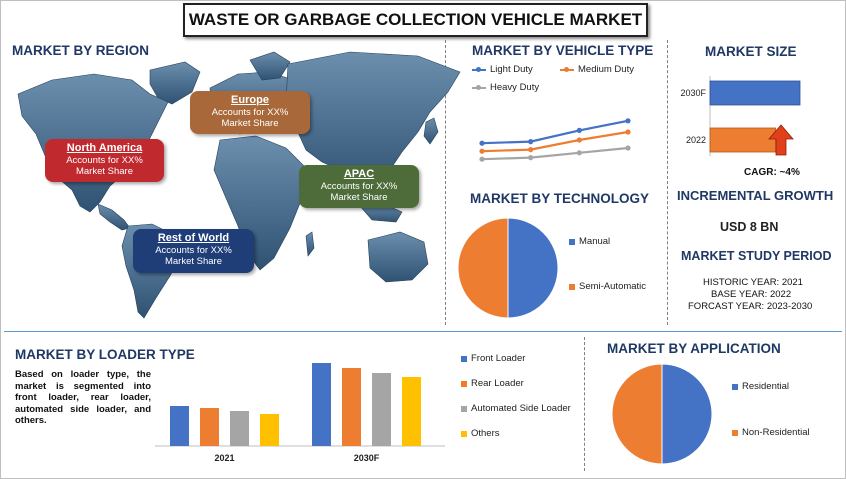  I want to click on legend-item-0: Manual, so click(589, 241).